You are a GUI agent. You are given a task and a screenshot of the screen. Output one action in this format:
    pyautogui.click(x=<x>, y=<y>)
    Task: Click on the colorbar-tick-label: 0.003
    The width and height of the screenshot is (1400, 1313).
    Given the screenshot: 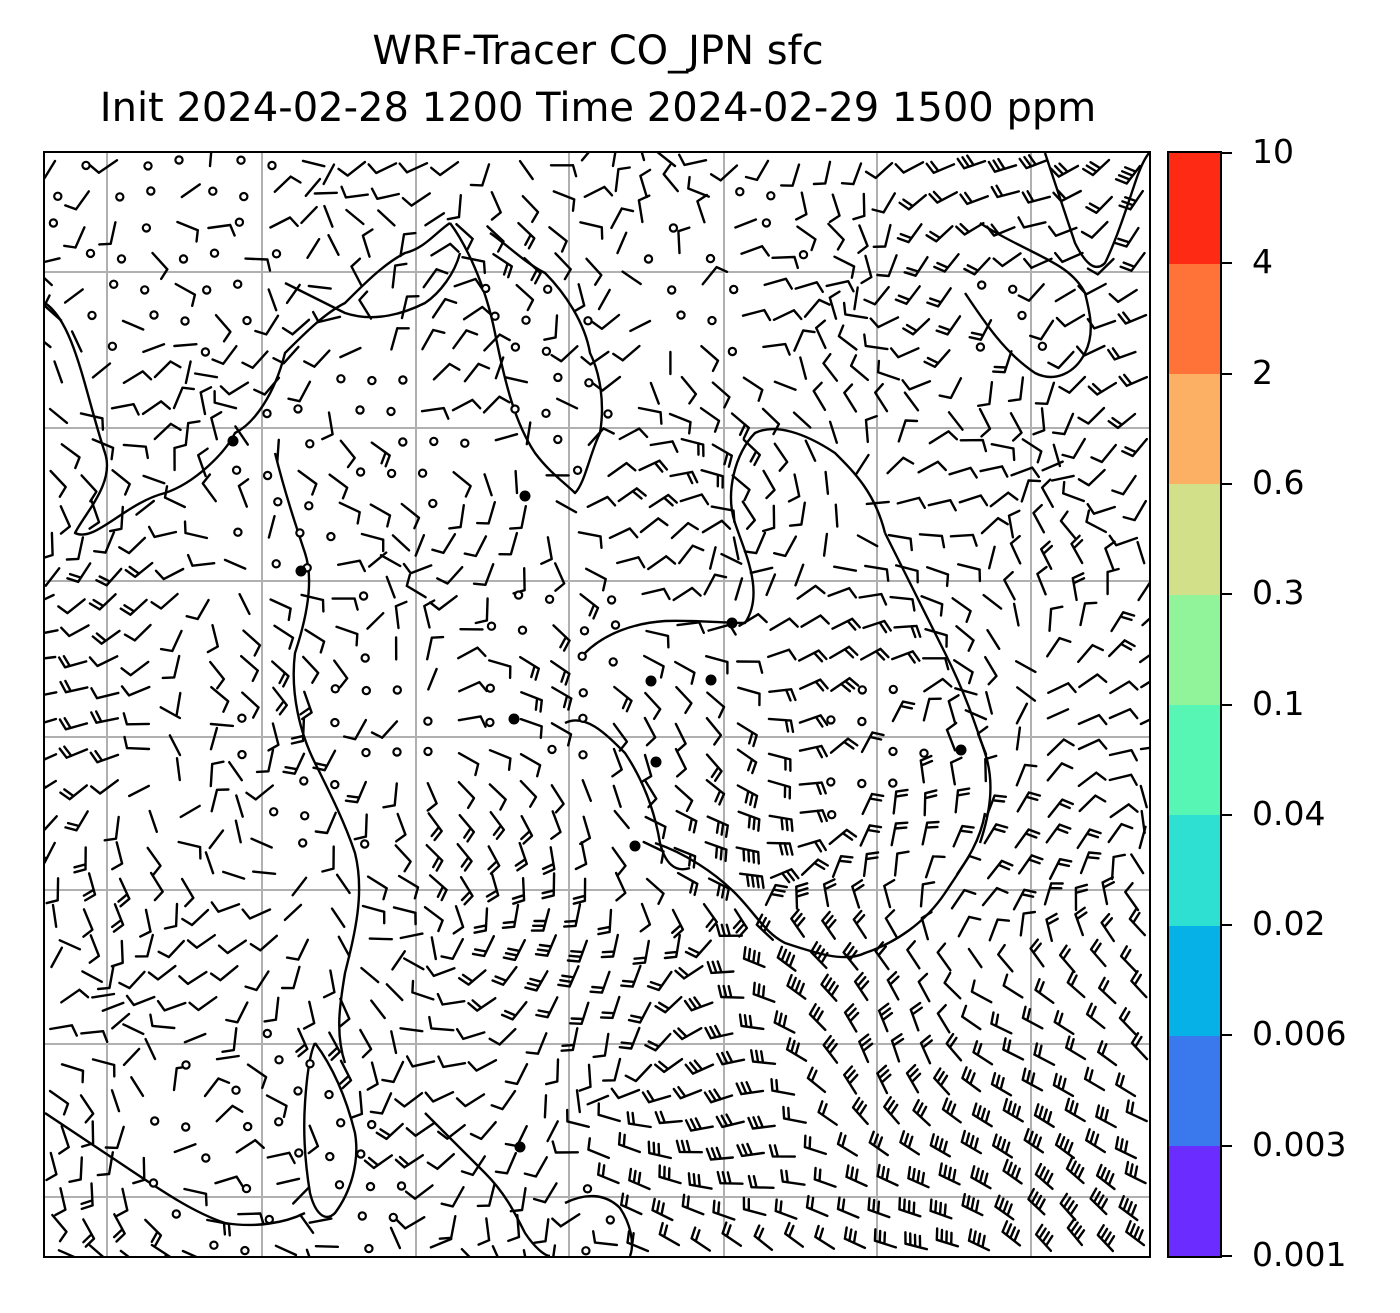 What is the action you would take?
    pyautogui.click(x=1299, y=1144)
    